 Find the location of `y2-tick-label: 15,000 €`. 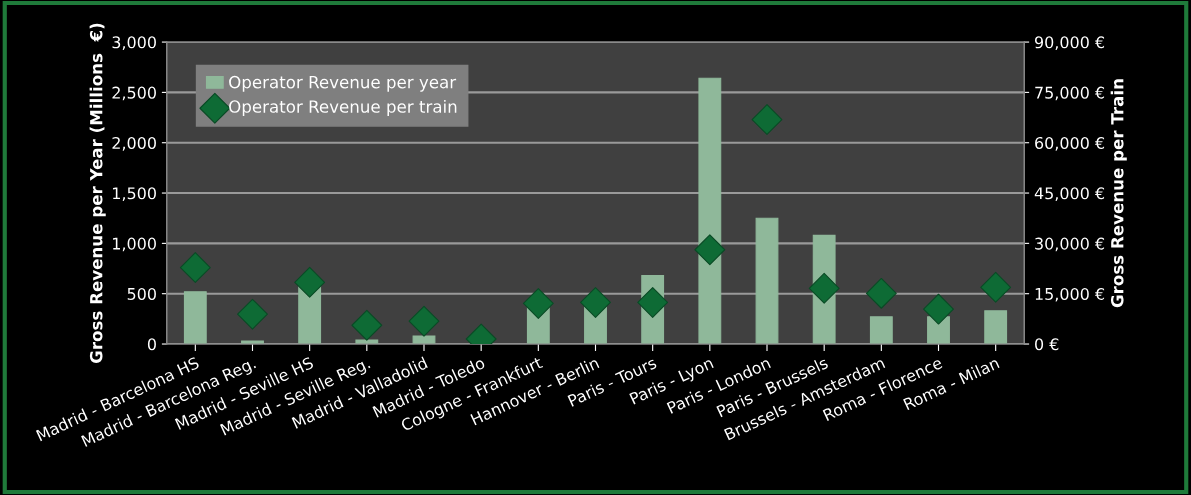

y2-tick-label: 15,000 € is located at coordinates (1070, 294).